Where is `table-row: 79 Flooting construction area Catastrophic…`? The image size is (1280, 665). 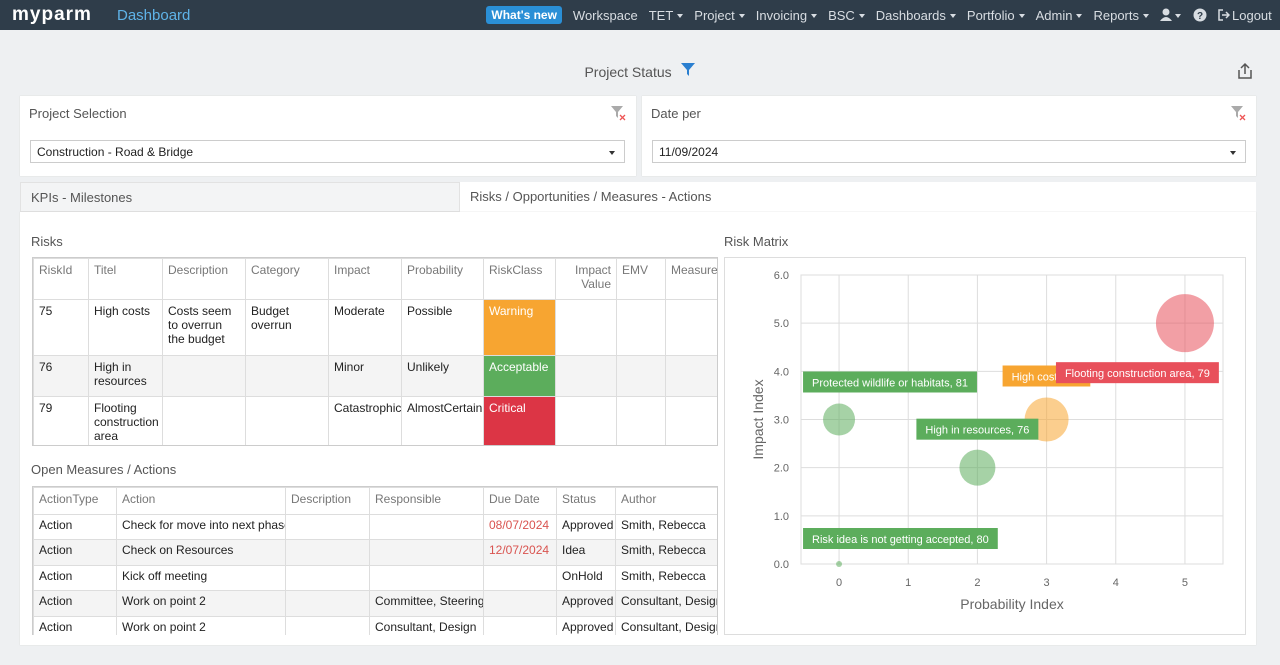 table-row: 79 Flooting construction area Catastrophic… is located at coordinates (375, 420).